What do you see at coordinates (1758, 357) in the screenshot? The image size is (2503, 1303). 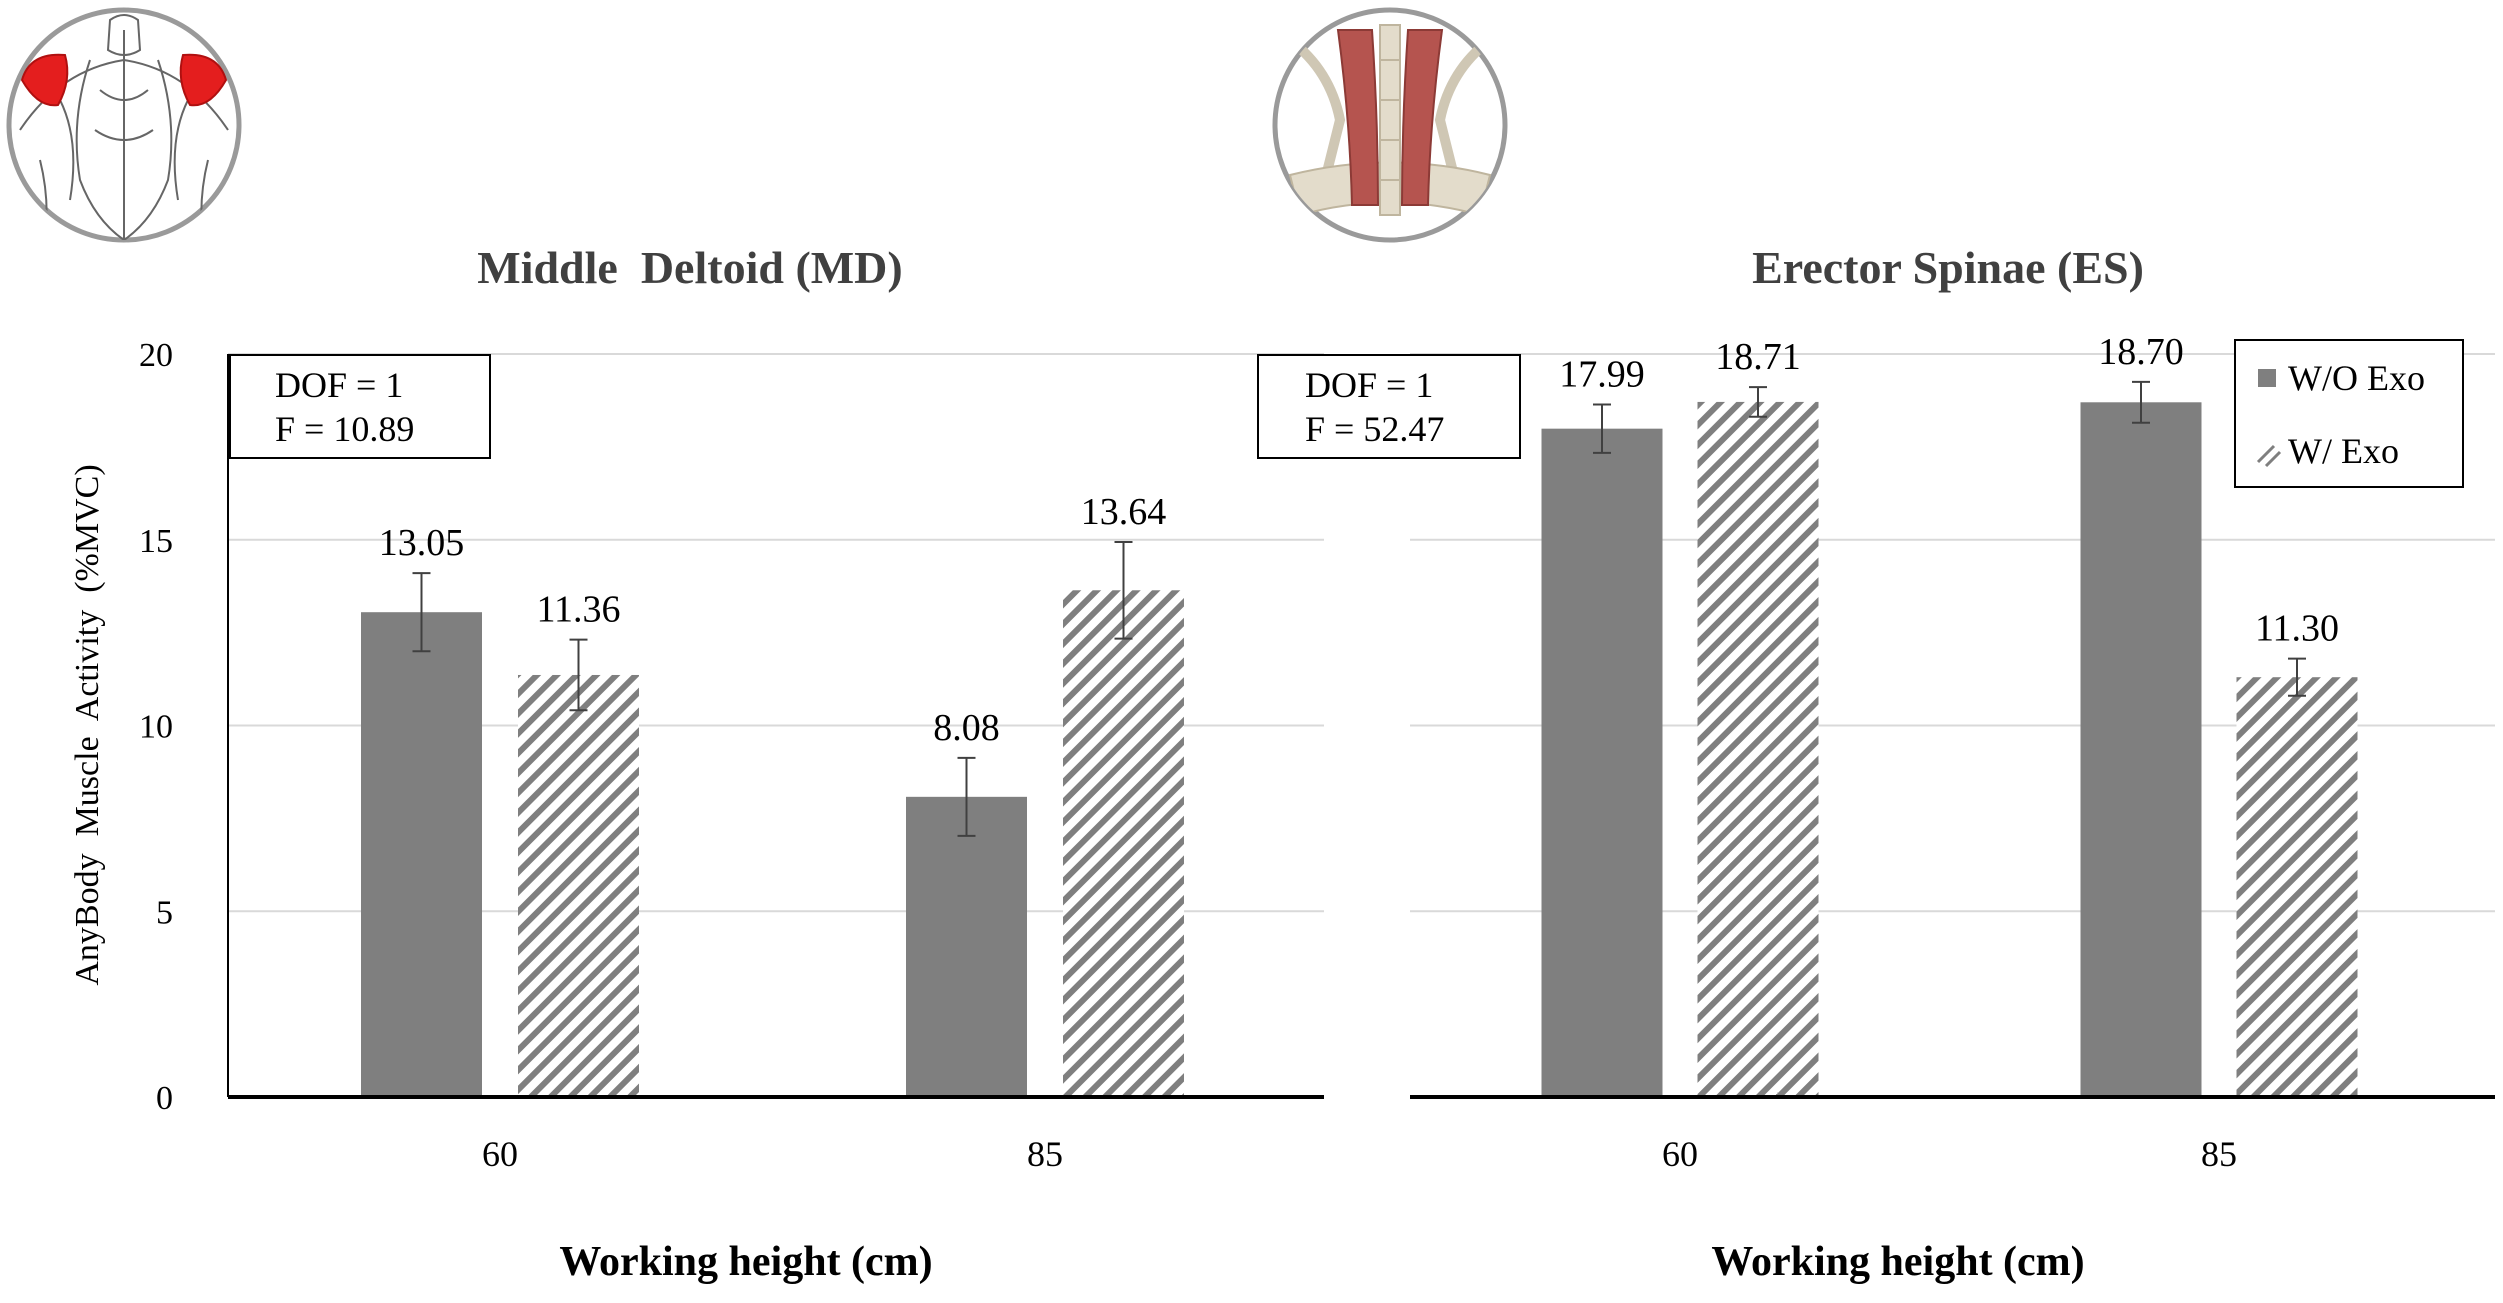 I see `data-label: 18.71` at bounding box center [1758, 357].